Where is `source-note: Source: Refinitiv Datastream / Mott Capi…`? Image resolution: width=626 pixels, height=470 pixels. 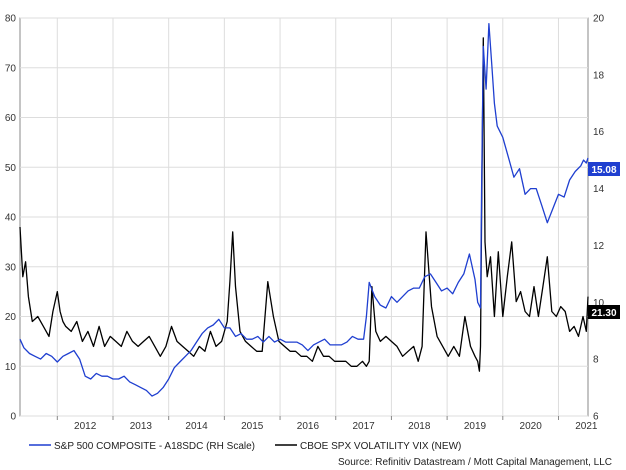
source-note: Source: Refinitiv Datastream / Mott Capi… is located at coordinates (475, 462).